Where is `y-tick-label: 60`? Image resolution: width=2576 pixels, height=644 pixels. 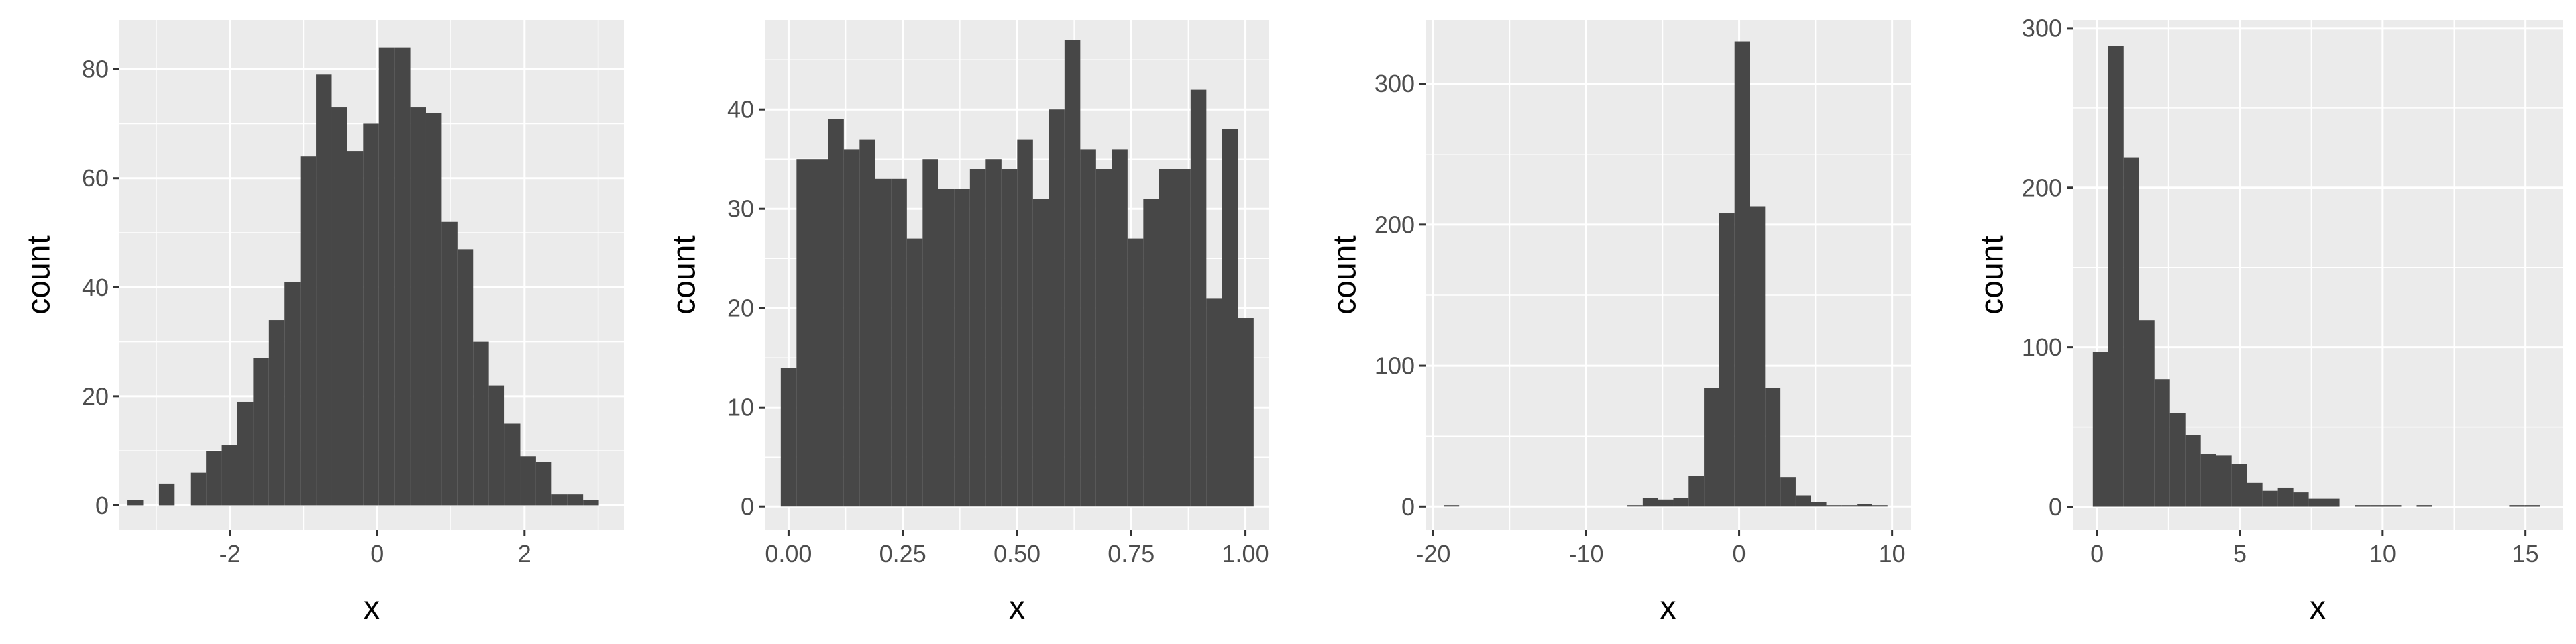
y-tick-label: 60 is located at coordinates (95, 178).